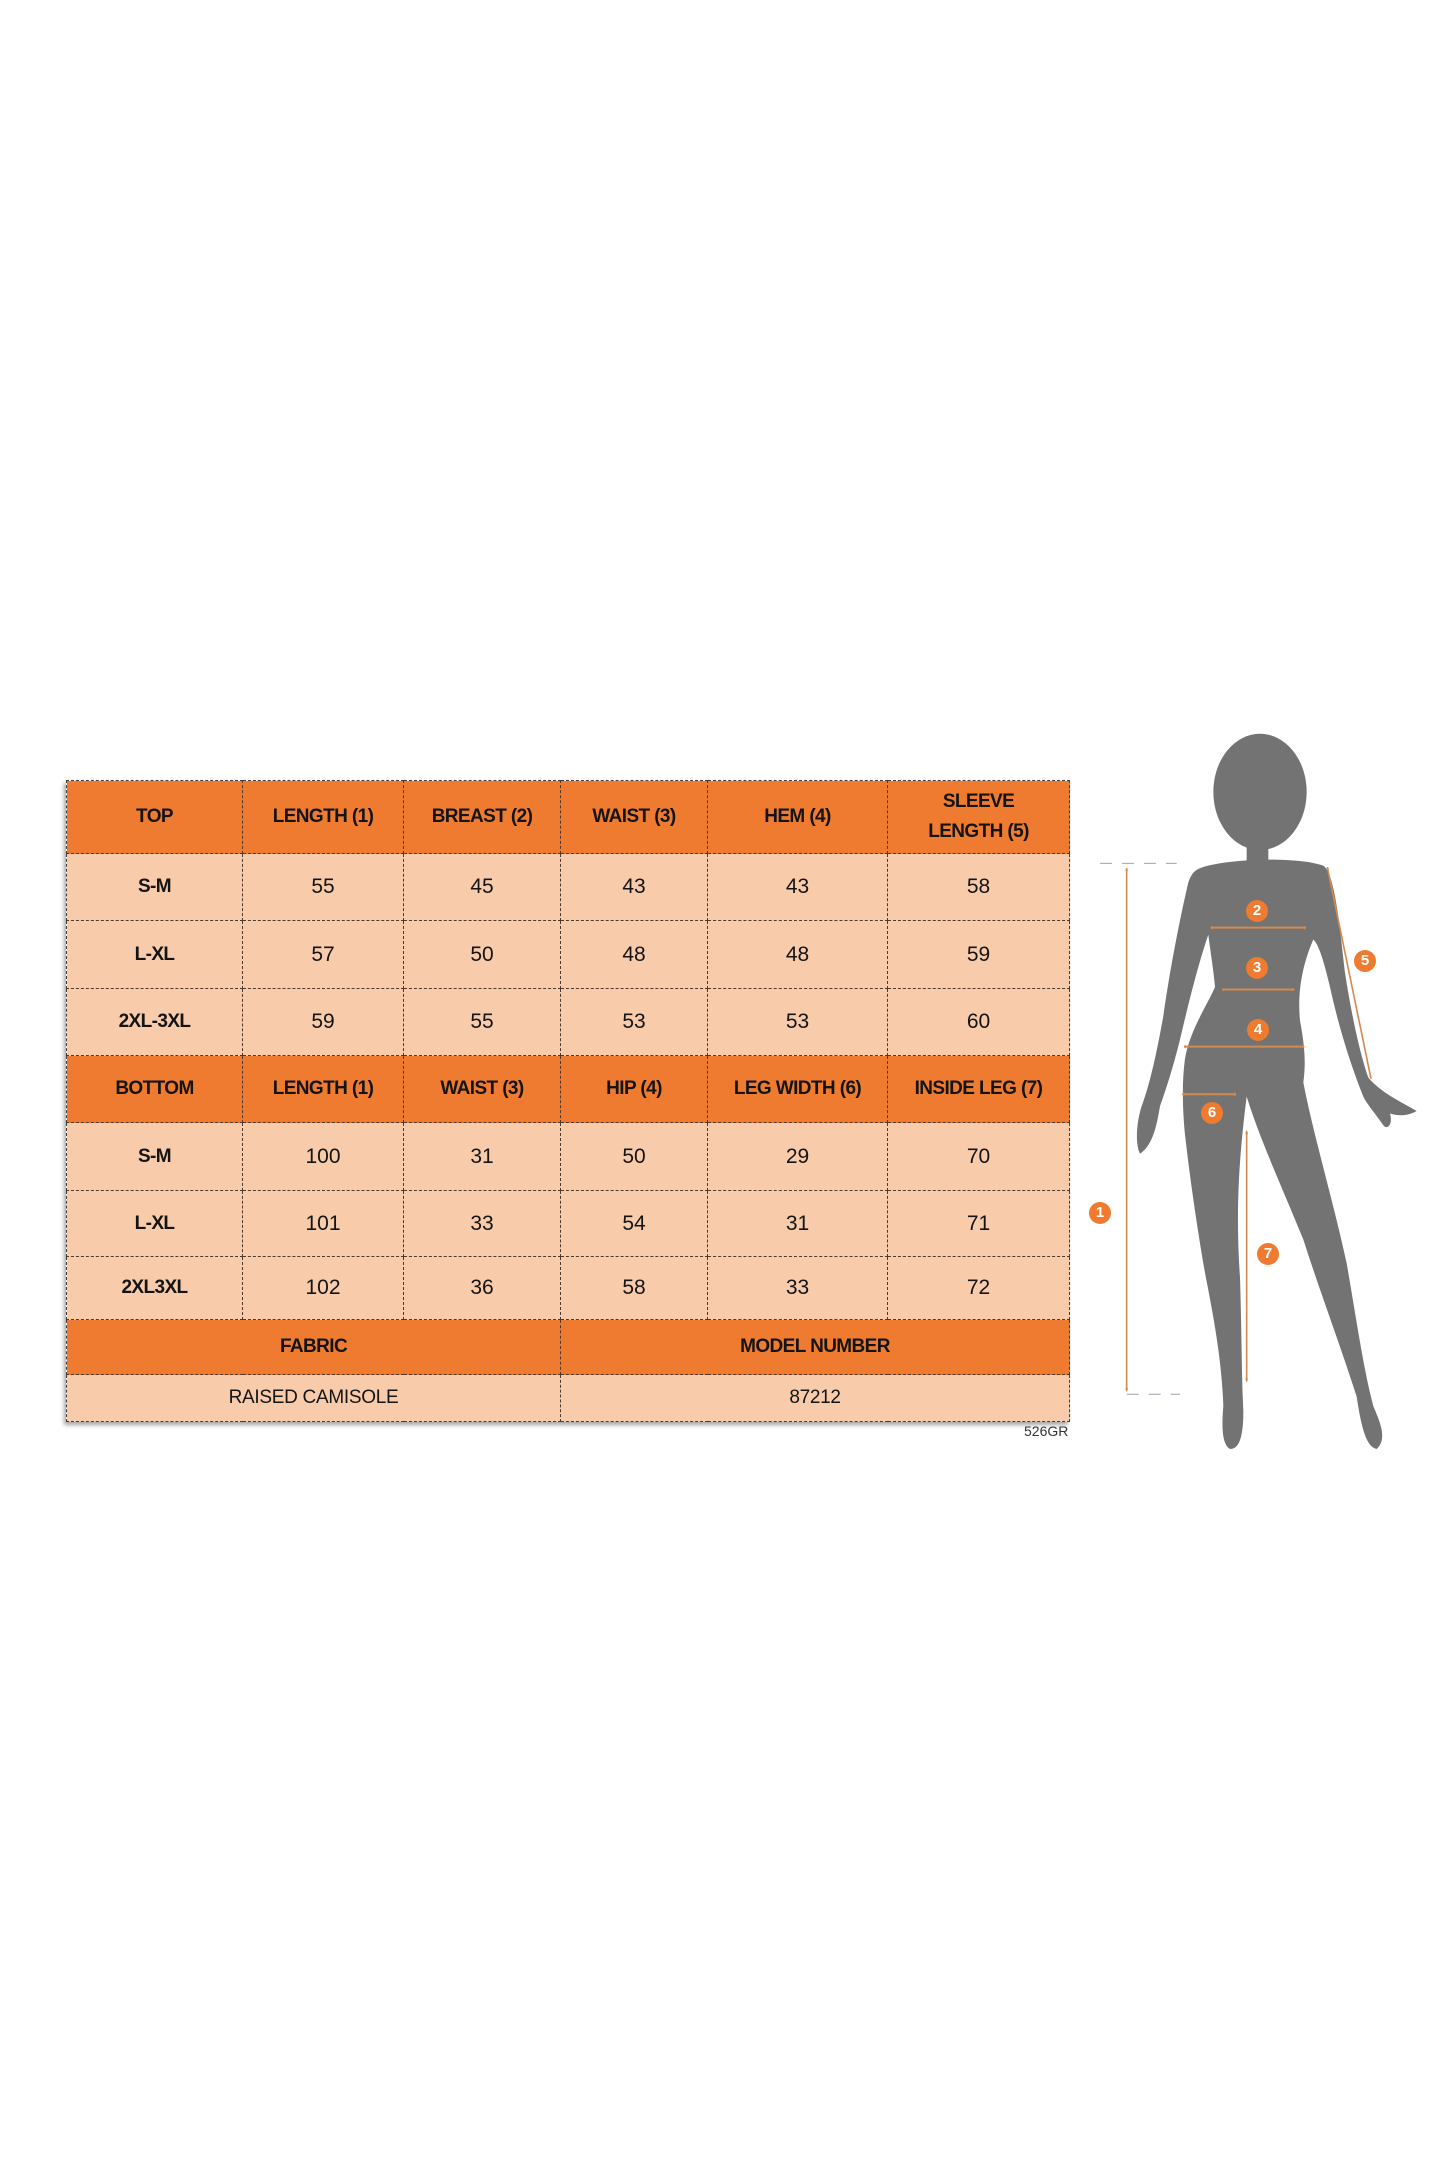 This screenshot has width=1440, height=2160. Describe the element at coordinates (634, 1223) in the screenshot. I see `value-cell: 54` at that location.